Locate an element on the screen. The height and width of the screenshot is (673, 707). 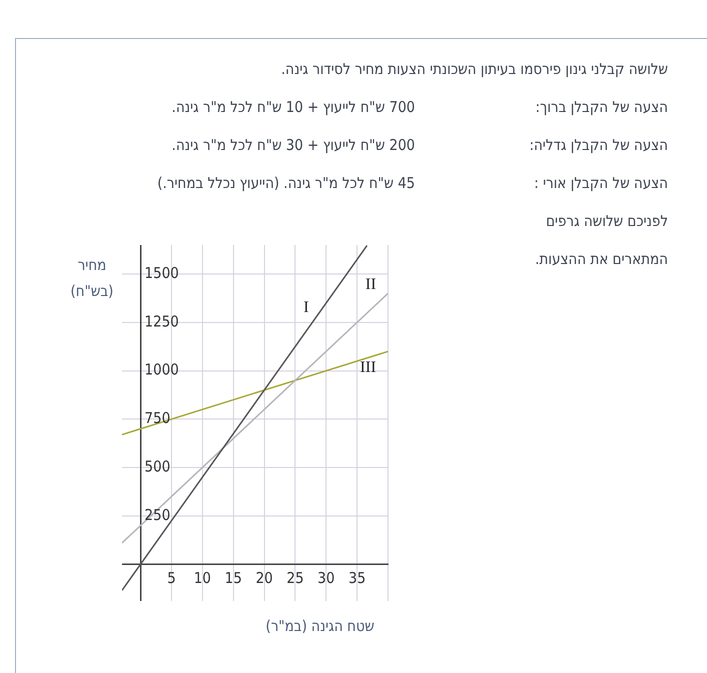
text: שלושה קבלני גינון פירסמו בעיתון השכונתי הצעות מחיר לסידור גינה. is located at coordinates (474, 69).